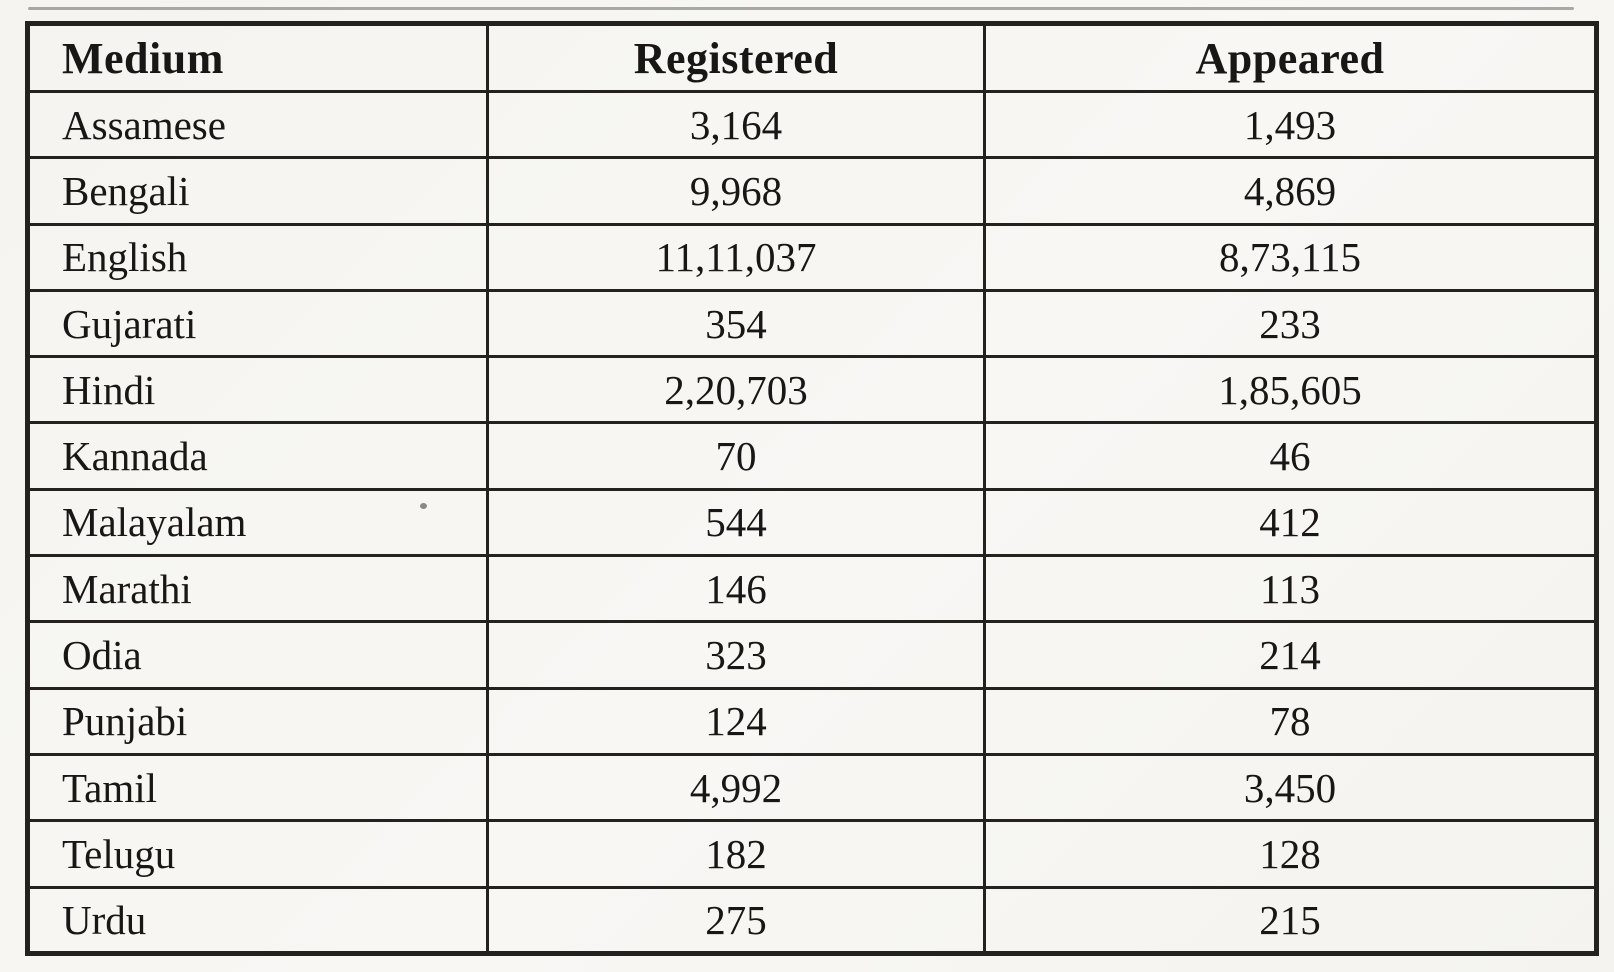 The height and width of the screenshot is (972, 1614). I want to click on table-row: Marathi 146 113, so click(812, 589).